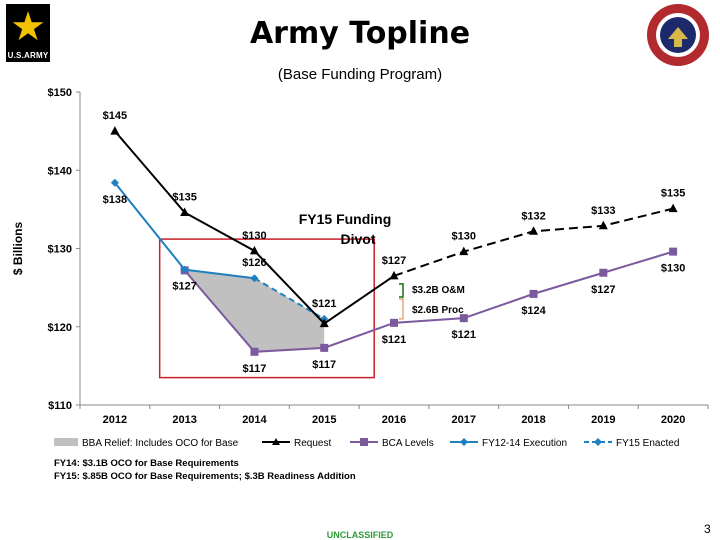  What do you see at coordinates (312, 443) in the screenshot?
I see `legend-request-label: Request` at bounding box center [312, 443].